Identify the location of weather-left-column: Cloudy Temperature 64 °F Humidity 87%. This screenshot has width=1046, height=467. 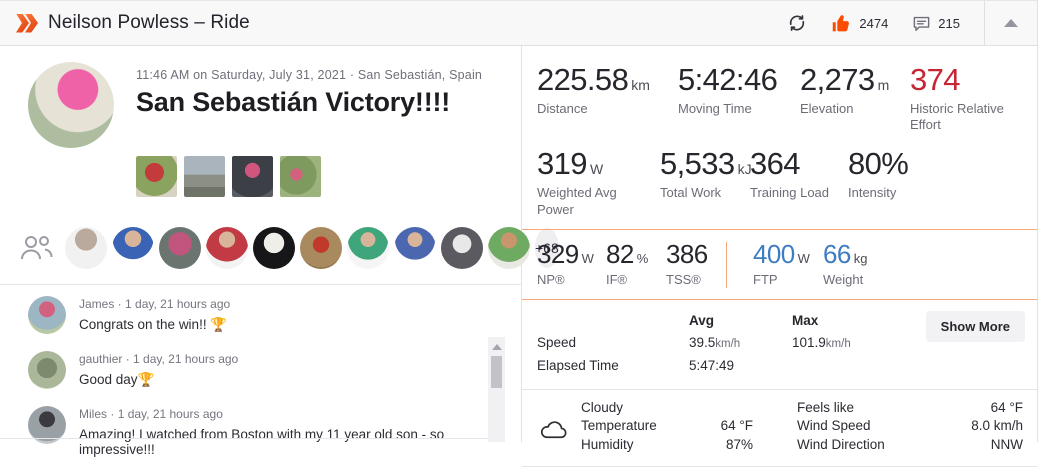
(667, 427).